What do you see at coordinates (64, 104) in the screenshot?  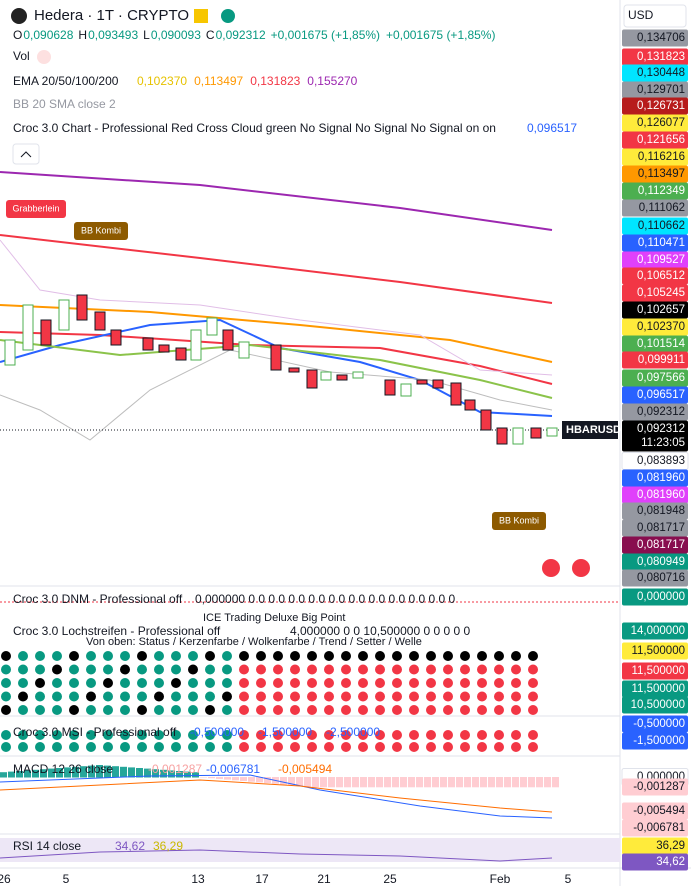 I see `bb-label: BB 20 SMA close 2` at bounding box center [64, 104].